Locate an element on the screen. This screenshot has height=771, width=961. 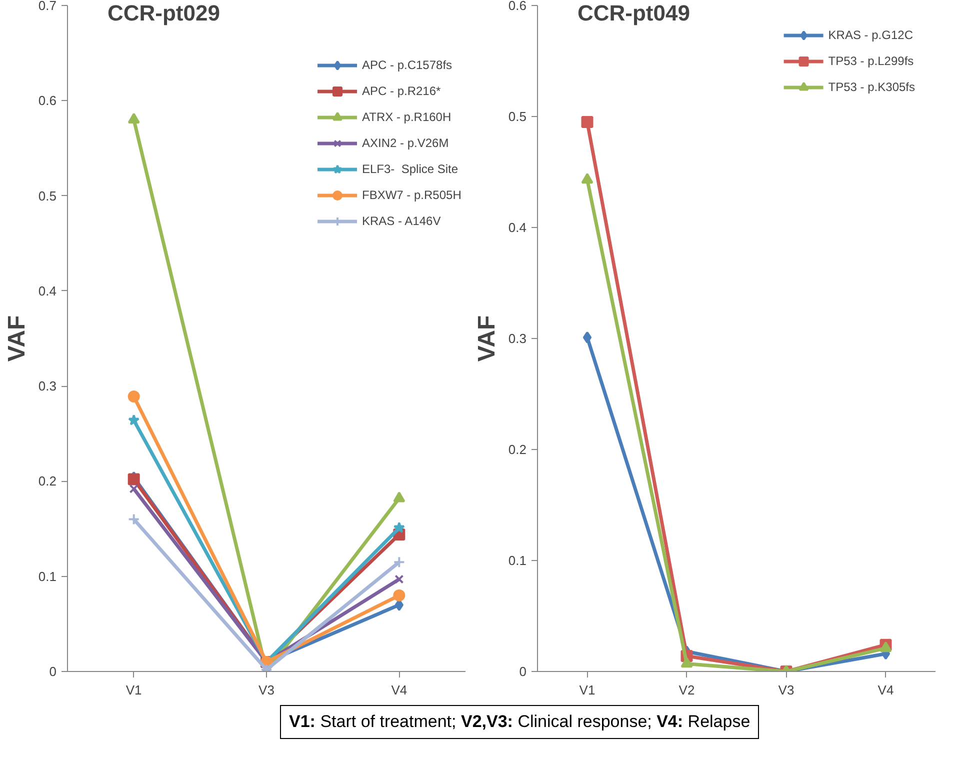
legend-label: APC - p.R216* is located at coordinates (401, 91).